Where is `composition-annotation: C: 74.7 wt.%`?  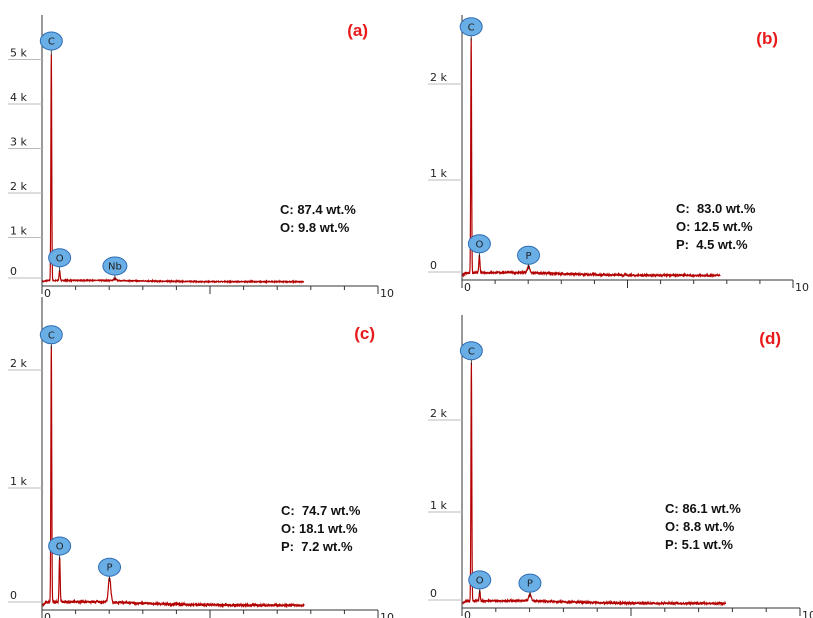
composition-annotation: C: 74.7 wt.% is located at coordinates (321, 510).